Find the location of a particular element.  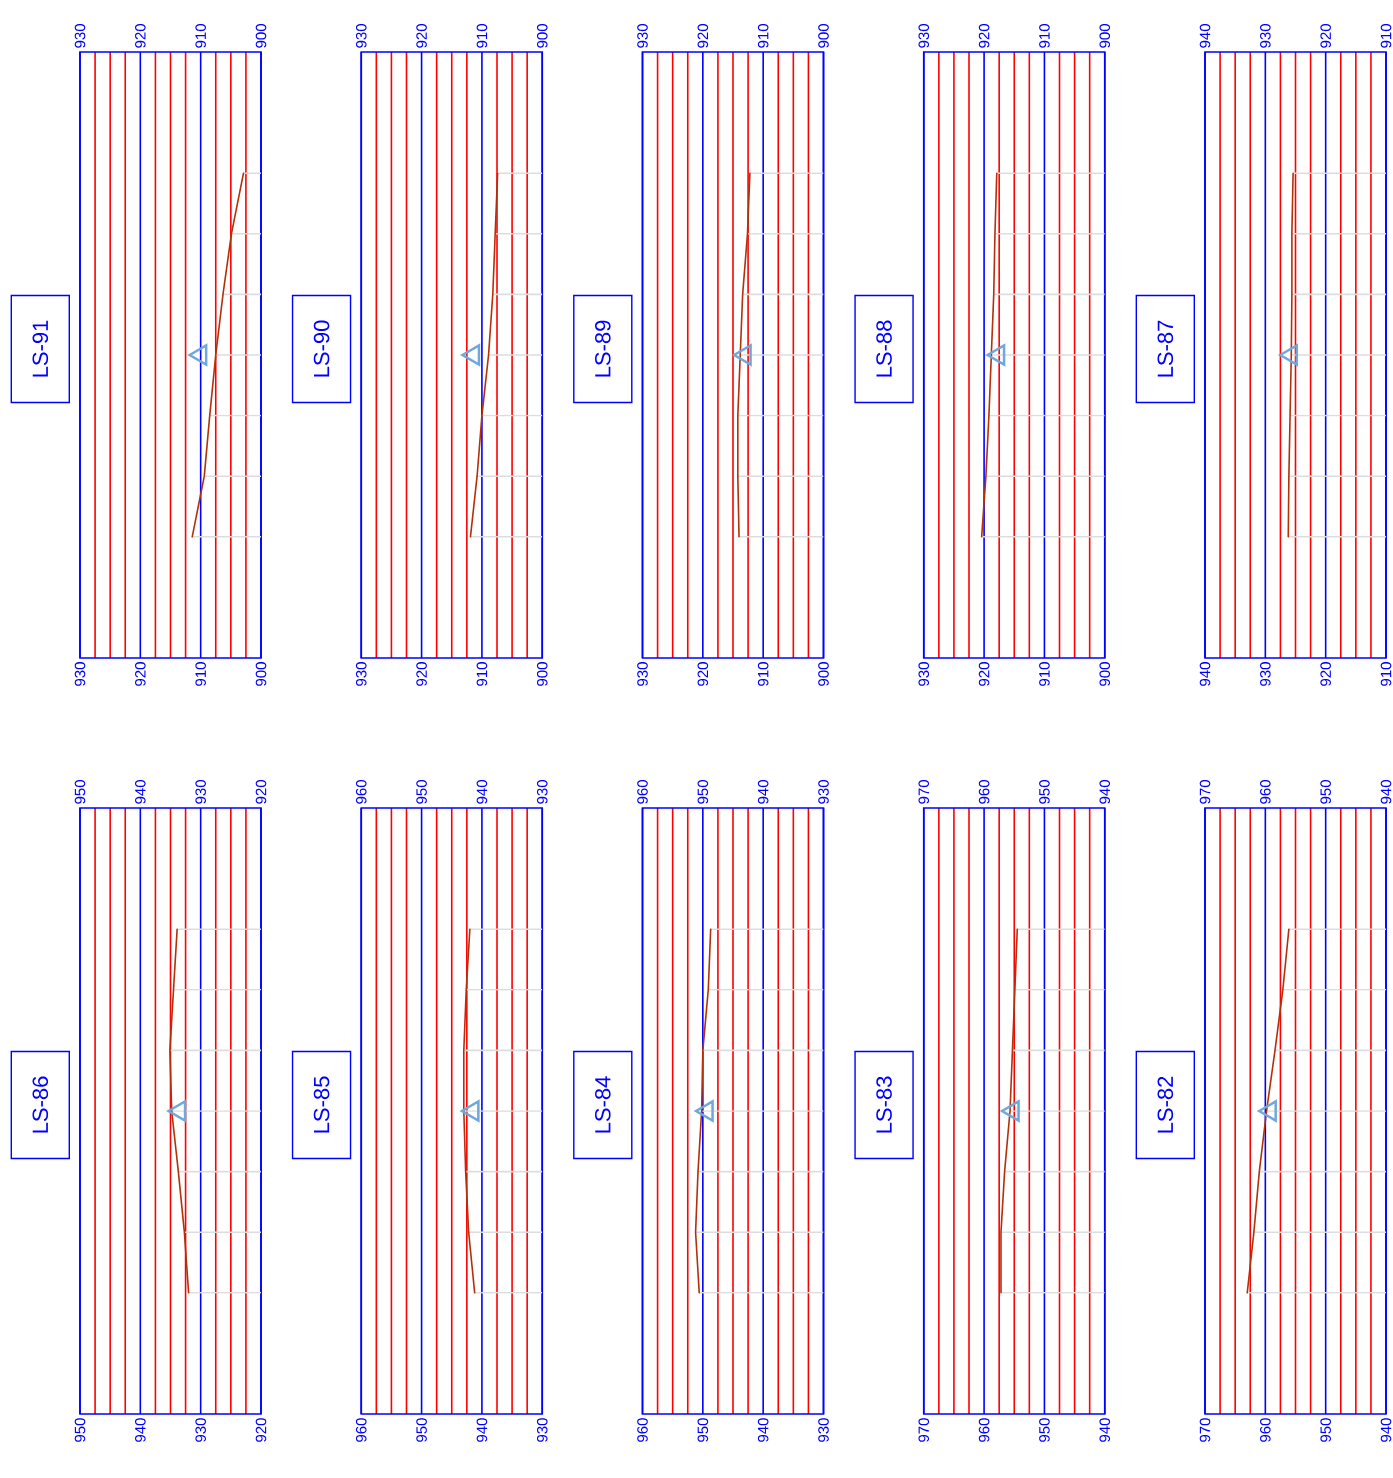

text: LS-86 is located at coordinates (40, 1104).